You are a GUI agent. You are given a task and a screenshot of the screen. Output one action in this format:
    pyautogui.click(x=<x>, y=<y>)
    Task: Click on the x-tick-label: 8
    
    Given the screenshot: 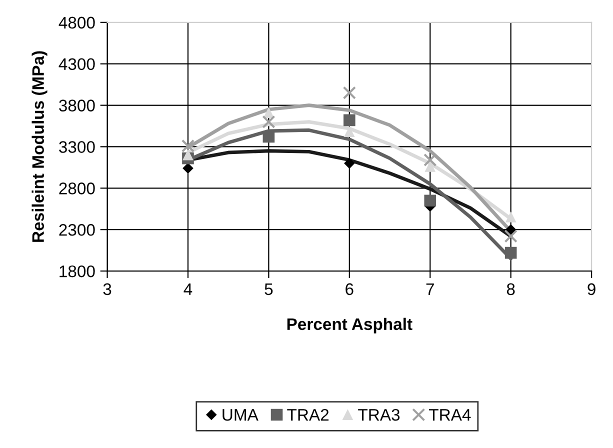 What is the action you would take?
    pyautogui.click(x=510, y=289)
    